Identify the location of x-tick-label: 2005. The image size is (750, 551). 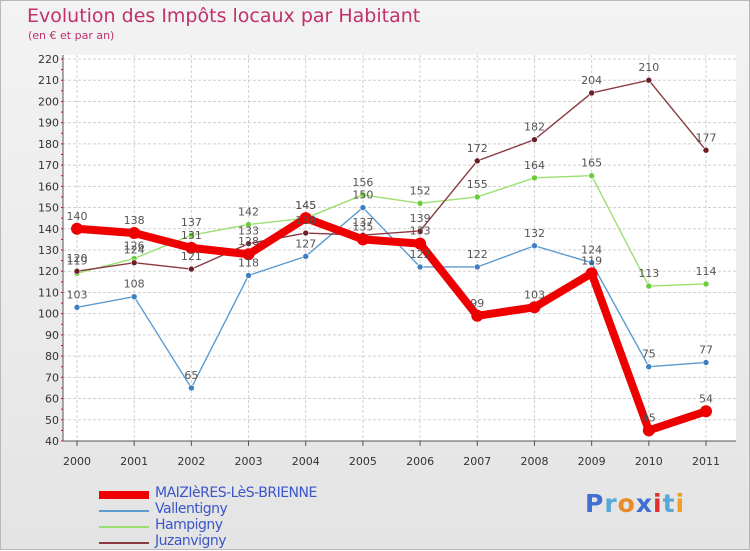
(363, 461).